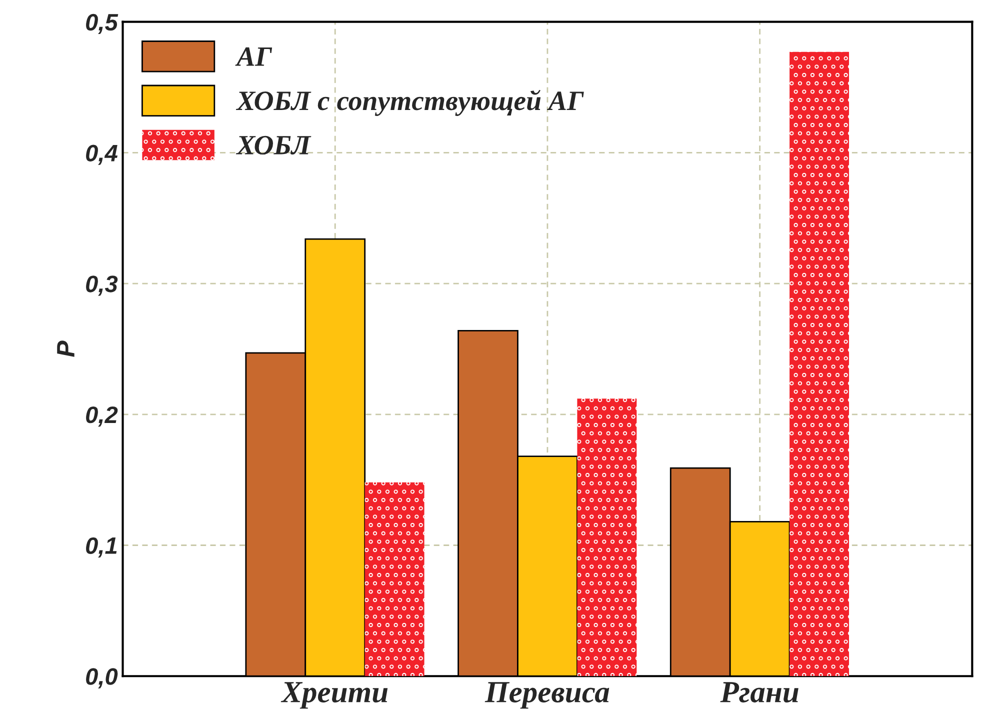 This screenshot has height=727, width=982. Describe the element at coordinates (102, 286) in the screenshot. I see `y-tick-label: 0,3` at that location.